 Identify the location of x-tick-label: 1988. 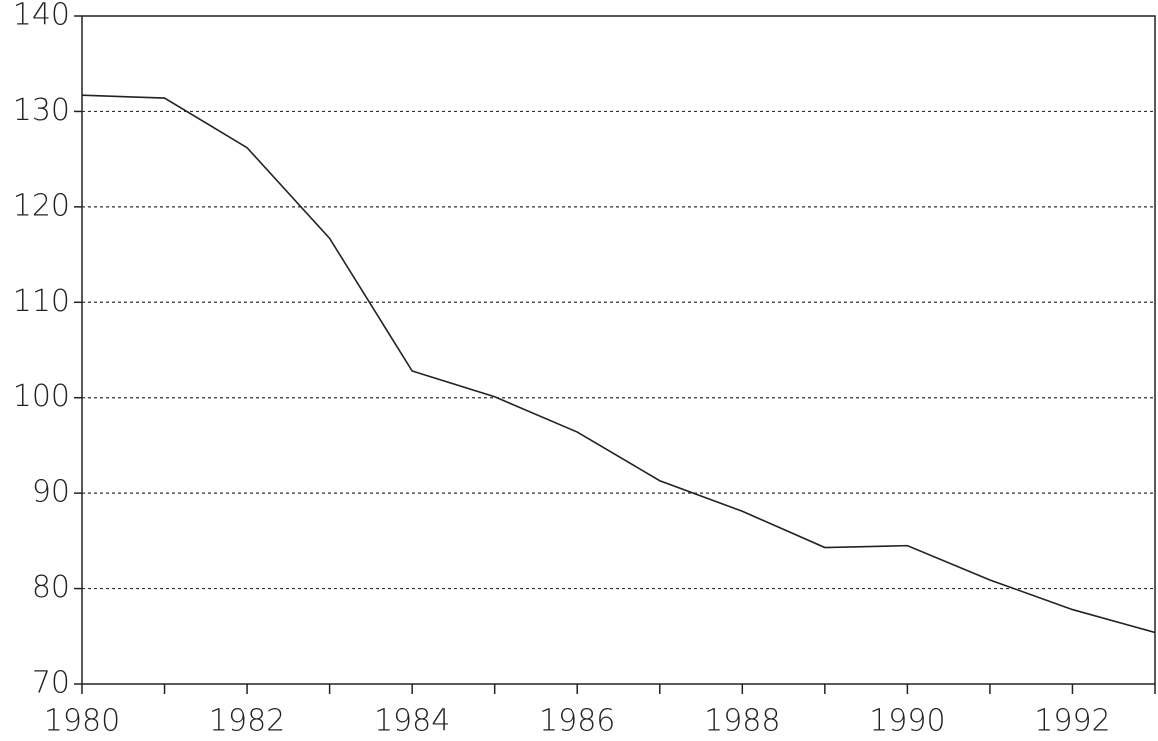
(742, 721).